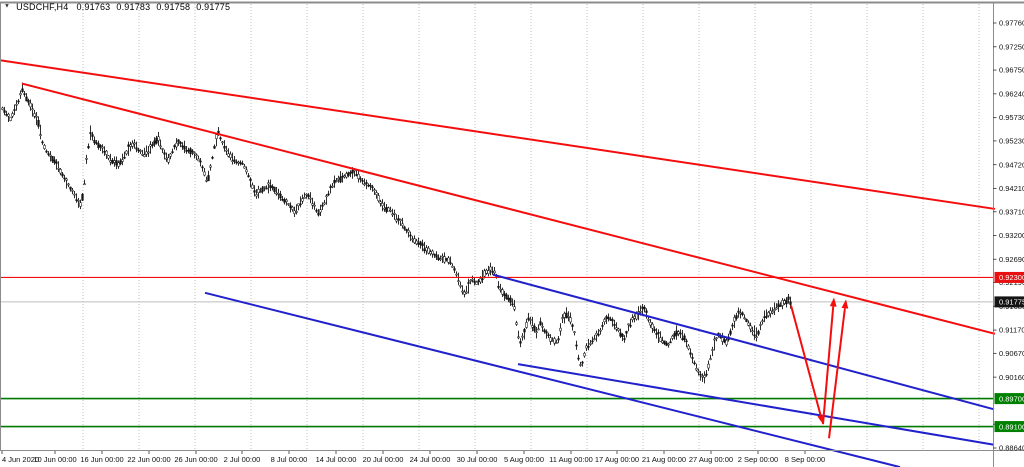 This screenshot has height=467, width=1024. I want to click on projection-arrows, so click(819, 368).